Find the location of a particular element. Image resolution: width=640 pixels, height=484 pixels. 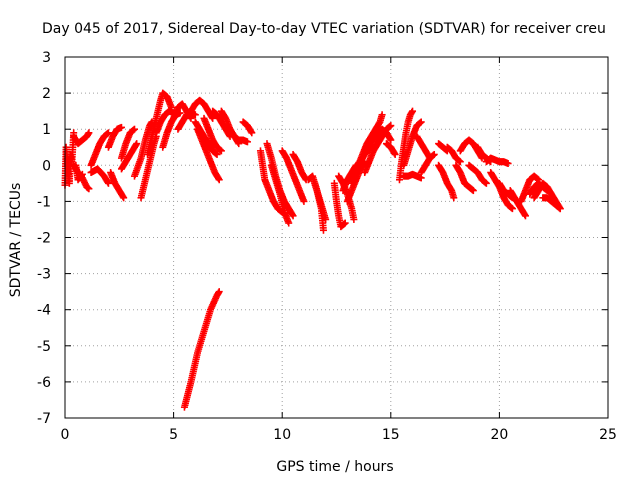

y-tick-label: -6 is located at coordinates (44, 383).